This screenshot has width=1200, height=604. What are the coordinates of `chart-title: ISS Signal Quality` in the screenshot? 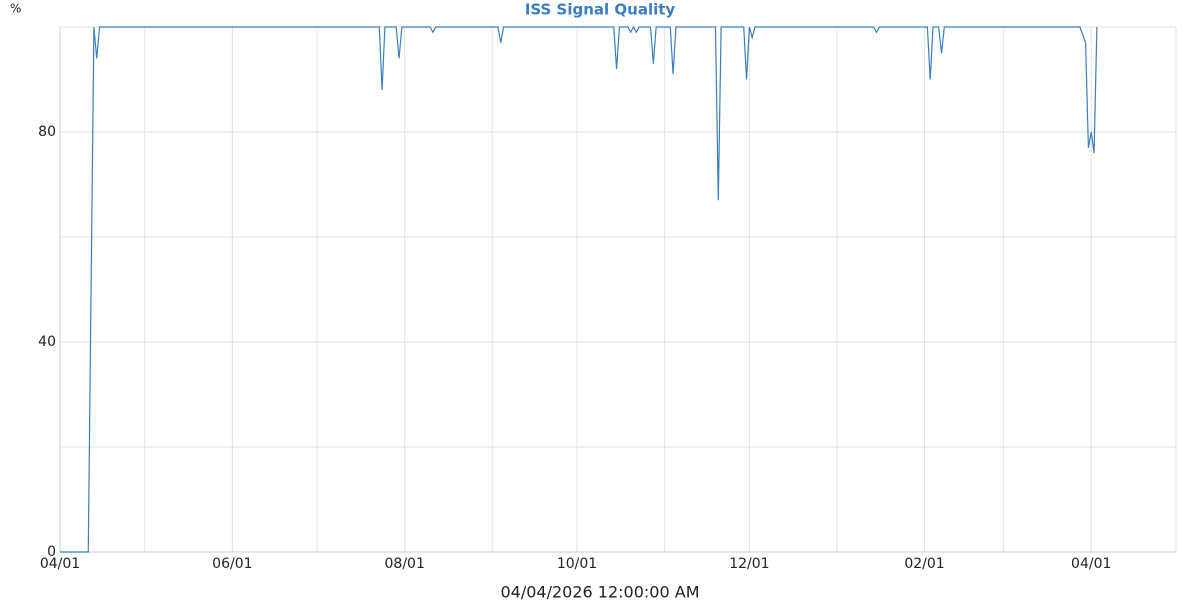 It's located at (600, 10).